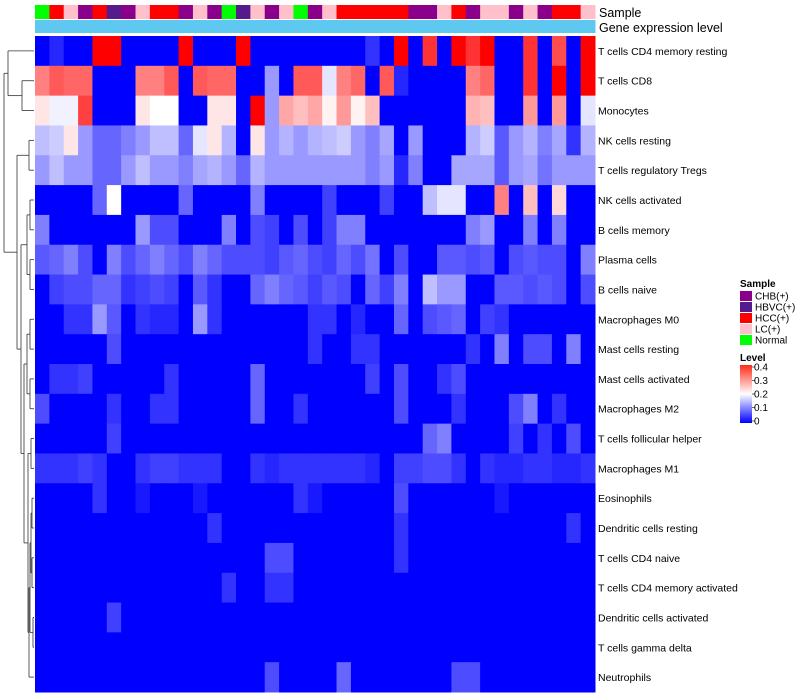 This screenshot has height=700, width=800. Describe the element at coordinates (746, 340) in the screenshot. I see `sample-legend-swatch` at that location.